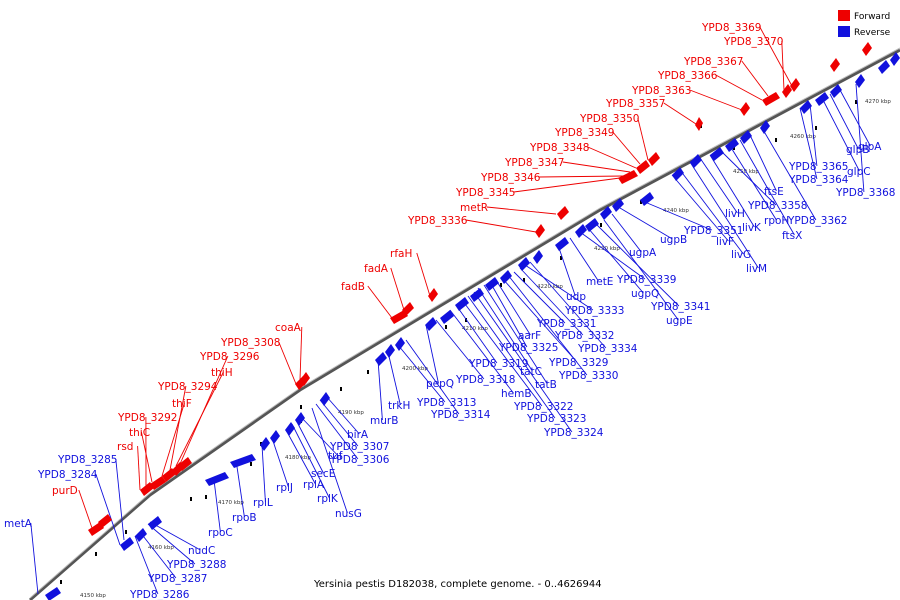  What do you see at coordinates (67, 475) in the screenshot?
I see `reverse-gene-label: YPD8_3284` at bounding box center [67, 475].